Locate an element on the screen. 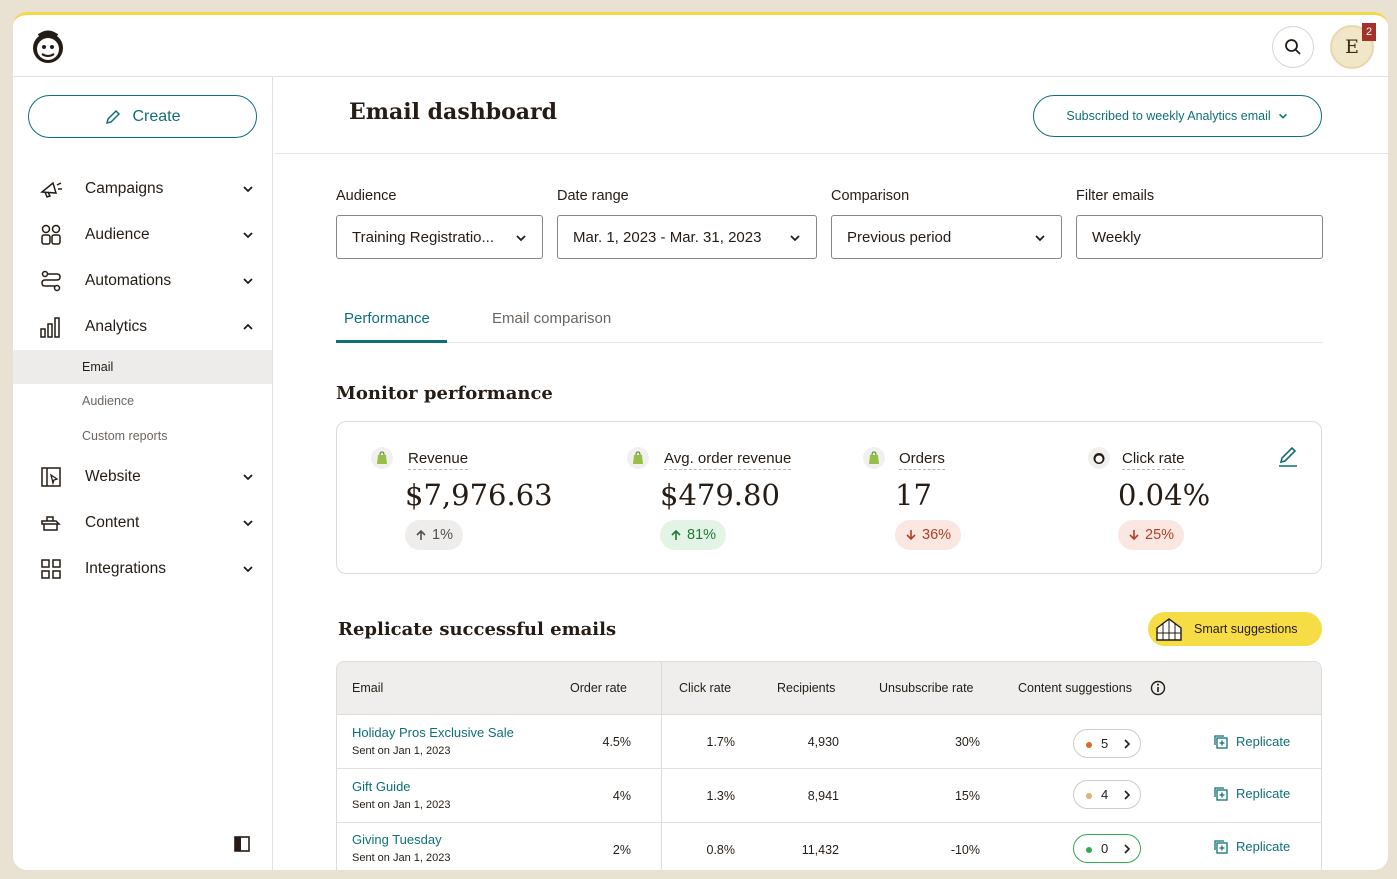 This screenshot has width=1397, height=879. mailchimp-logo-icon is located at coordinates (48, 46).